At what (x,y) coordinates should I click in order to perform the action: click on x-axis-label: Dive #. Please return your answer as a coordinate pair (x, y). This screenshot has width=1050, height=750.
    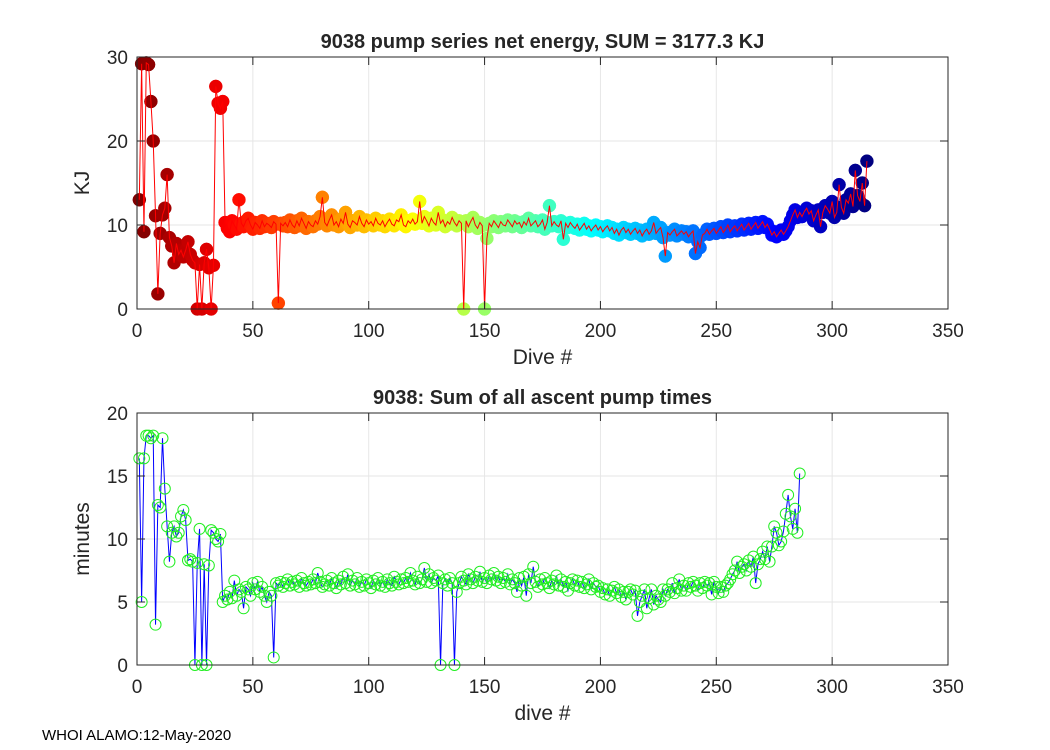
    Looking at the image, I should click on (543, 357).